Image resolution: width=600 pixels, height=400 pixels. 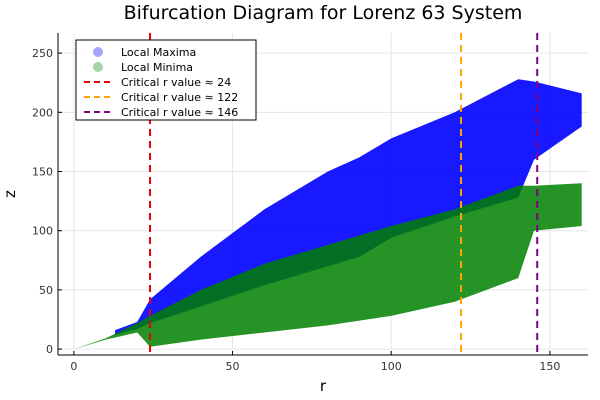 I want to click on chart-title: Bifurcation Diagram for Lorenz 63 System, so click(x=323, y=13).